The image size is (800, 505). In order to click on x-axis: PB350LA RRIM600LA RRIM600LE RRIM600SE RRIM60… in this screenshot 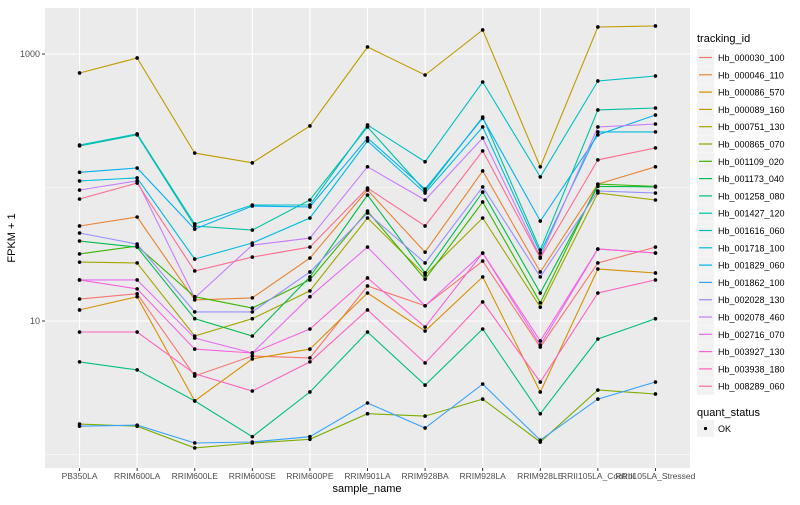, I will do `click(379, 474)`.